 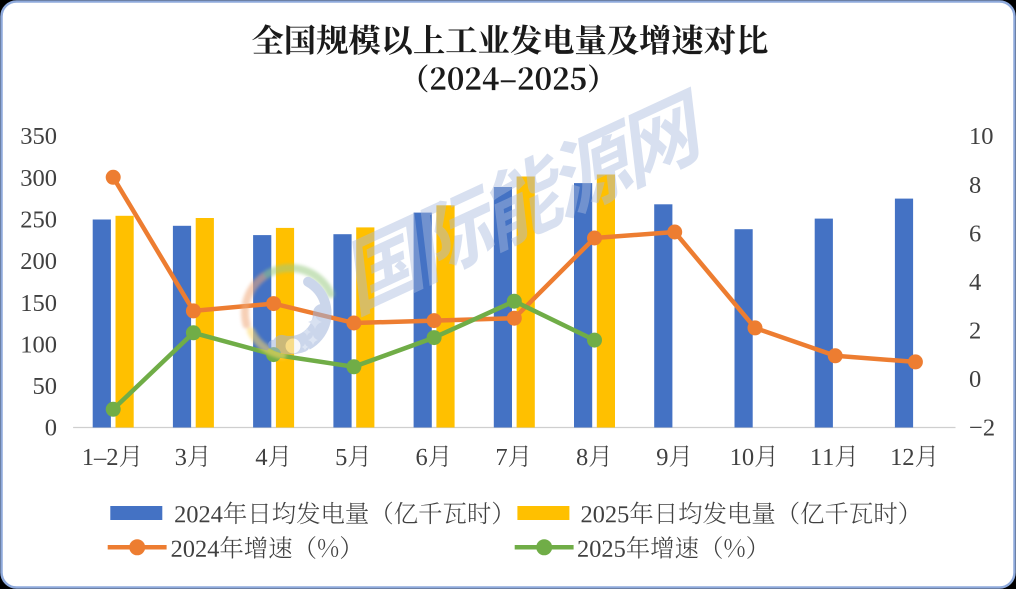 I want to click on svg-text: 6, so click(x=975, y=233).